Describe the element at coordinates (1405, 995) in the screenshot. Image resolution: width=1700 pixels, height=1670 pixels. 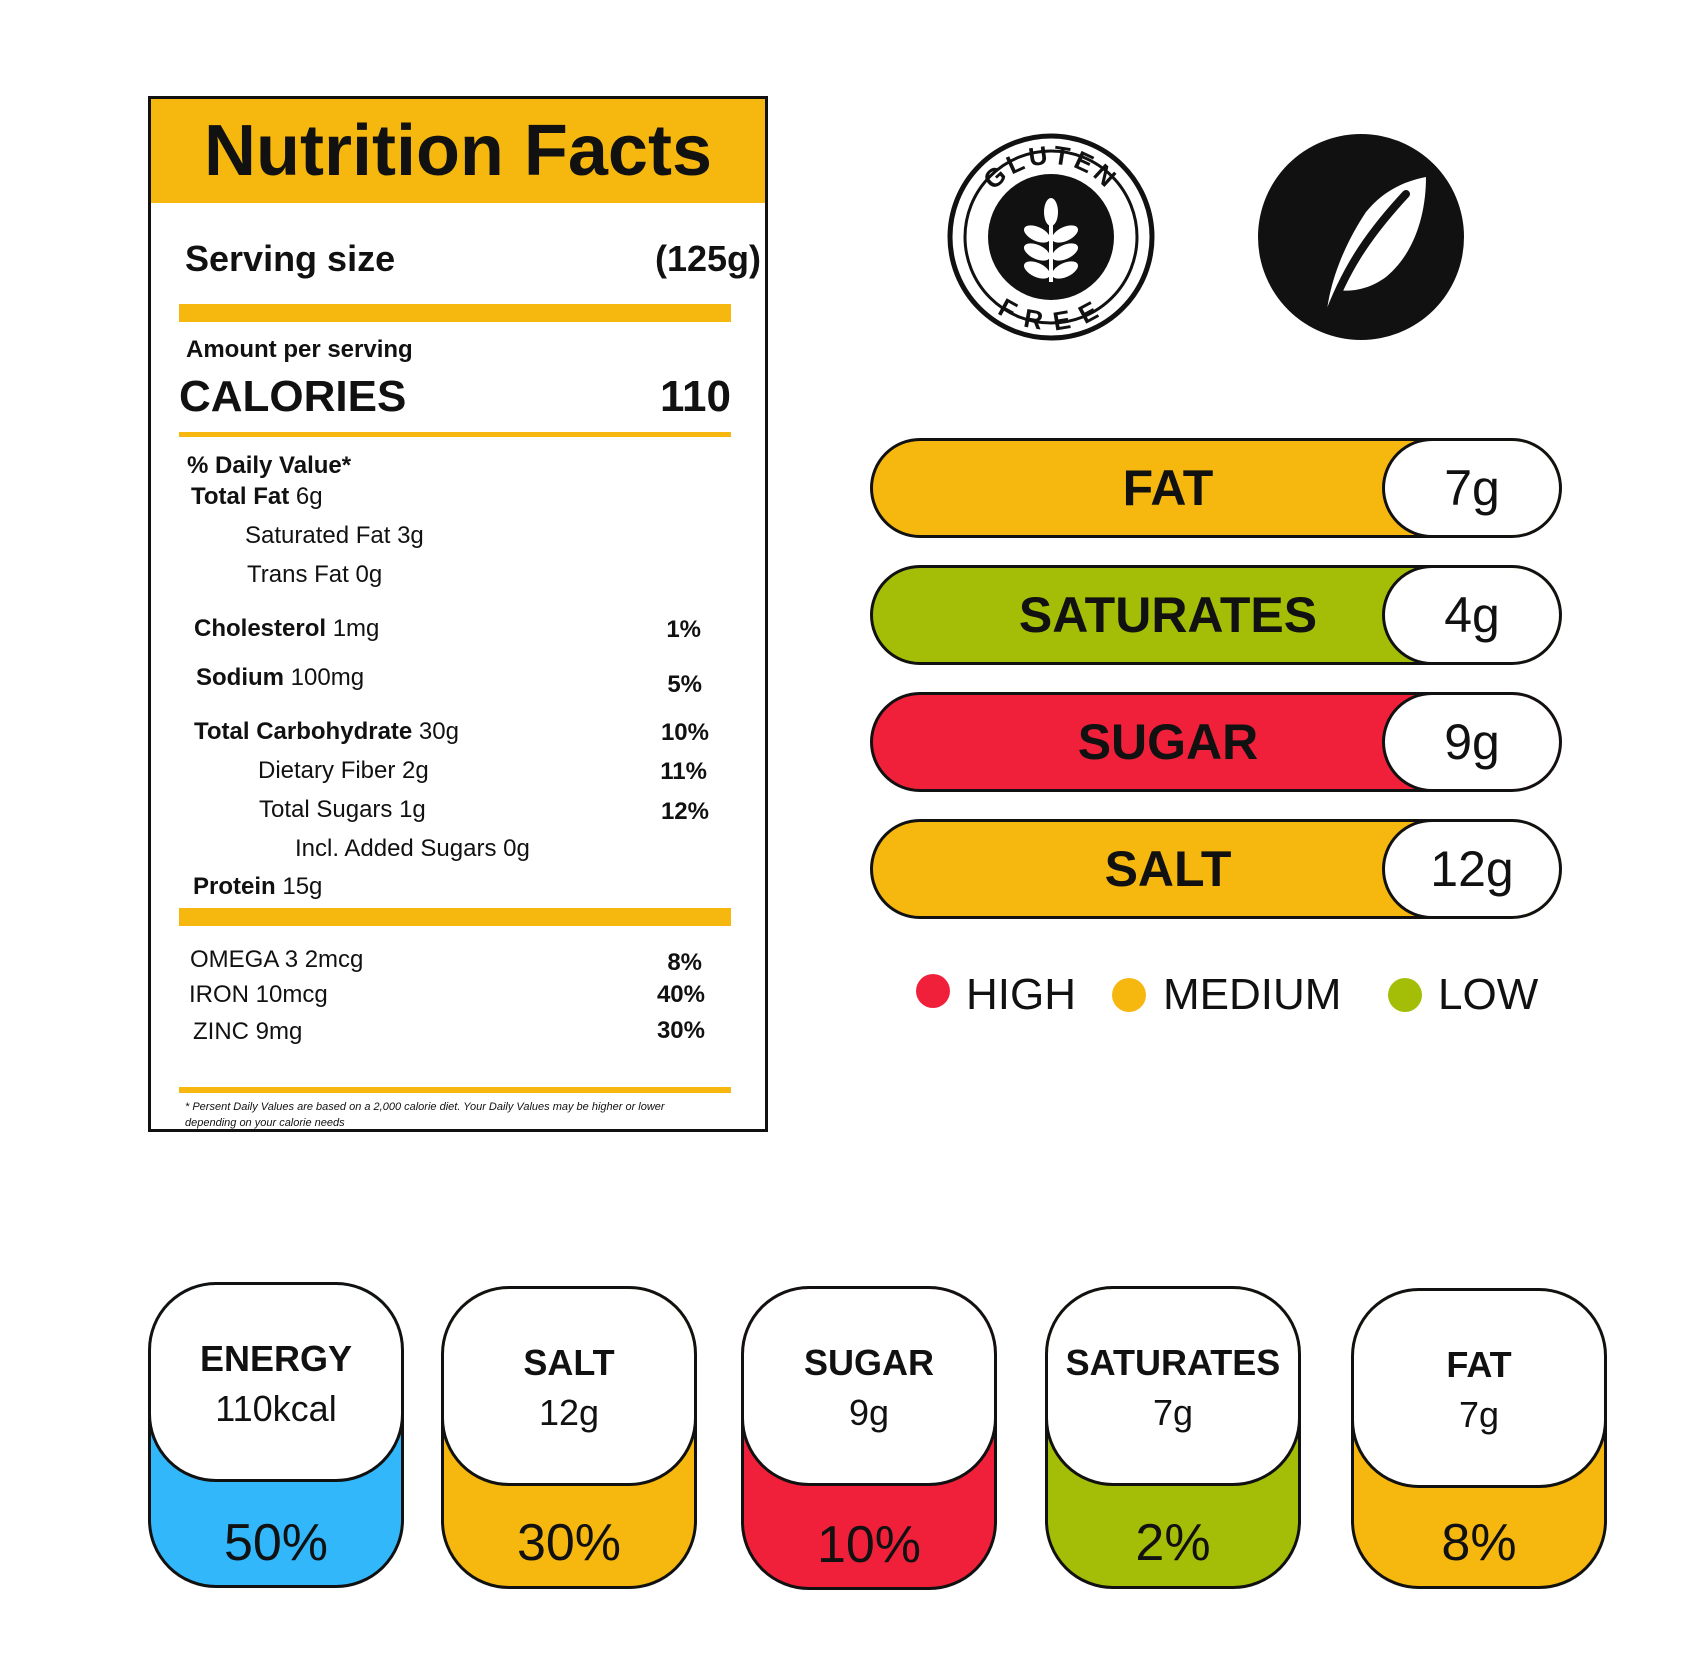
I see `legend-dot-low` at that location.